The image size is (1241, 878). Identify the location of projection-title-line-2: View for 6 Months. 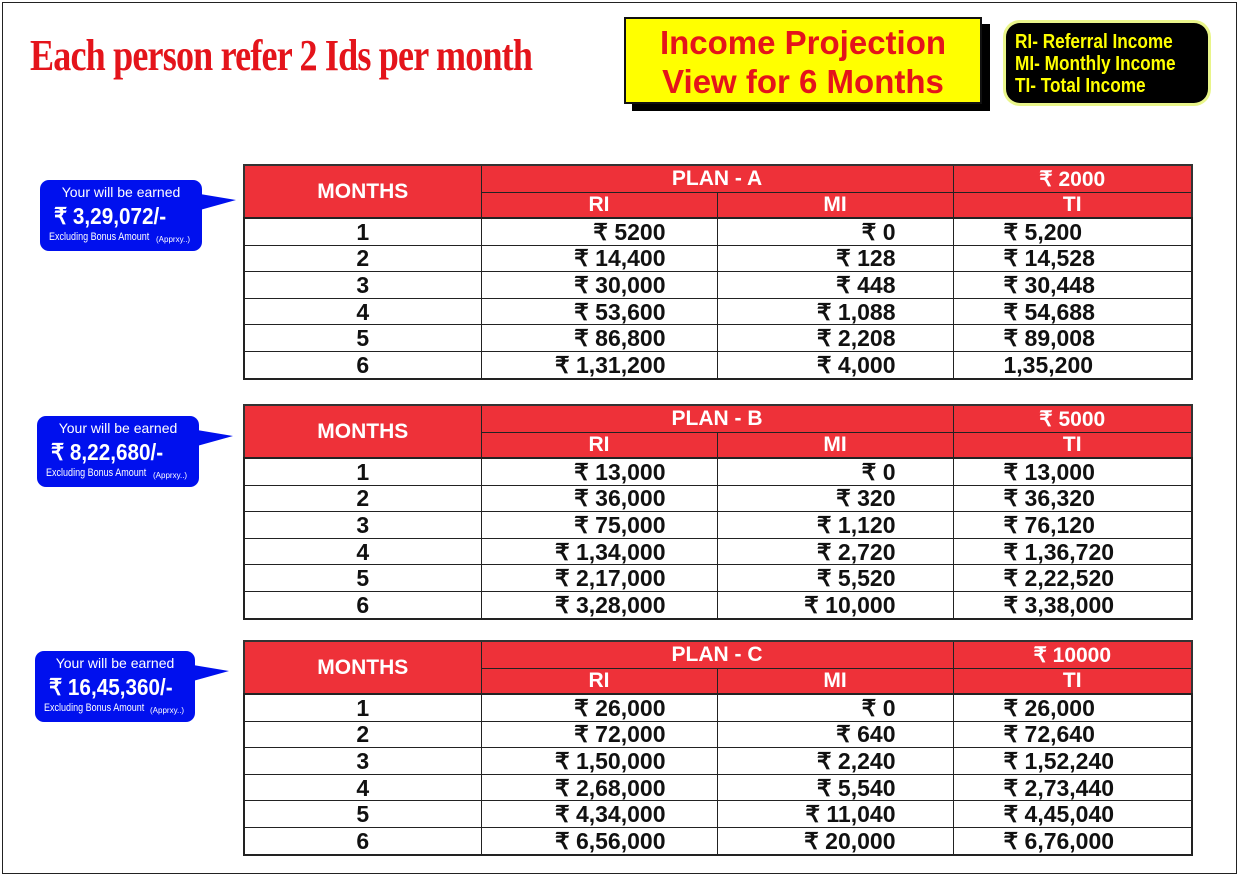
(803, 81).